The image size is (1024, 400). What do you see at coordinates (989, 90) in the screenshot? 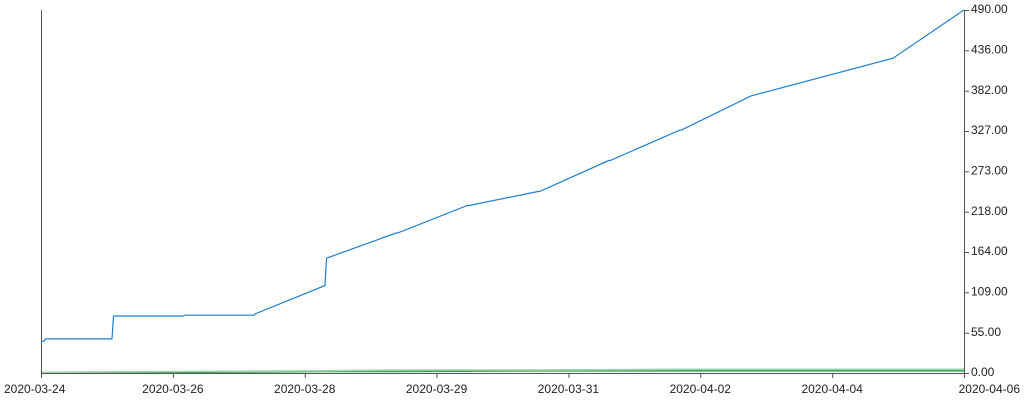
I see `y-tick-label: 382.00` at bounding box center [989, 90].